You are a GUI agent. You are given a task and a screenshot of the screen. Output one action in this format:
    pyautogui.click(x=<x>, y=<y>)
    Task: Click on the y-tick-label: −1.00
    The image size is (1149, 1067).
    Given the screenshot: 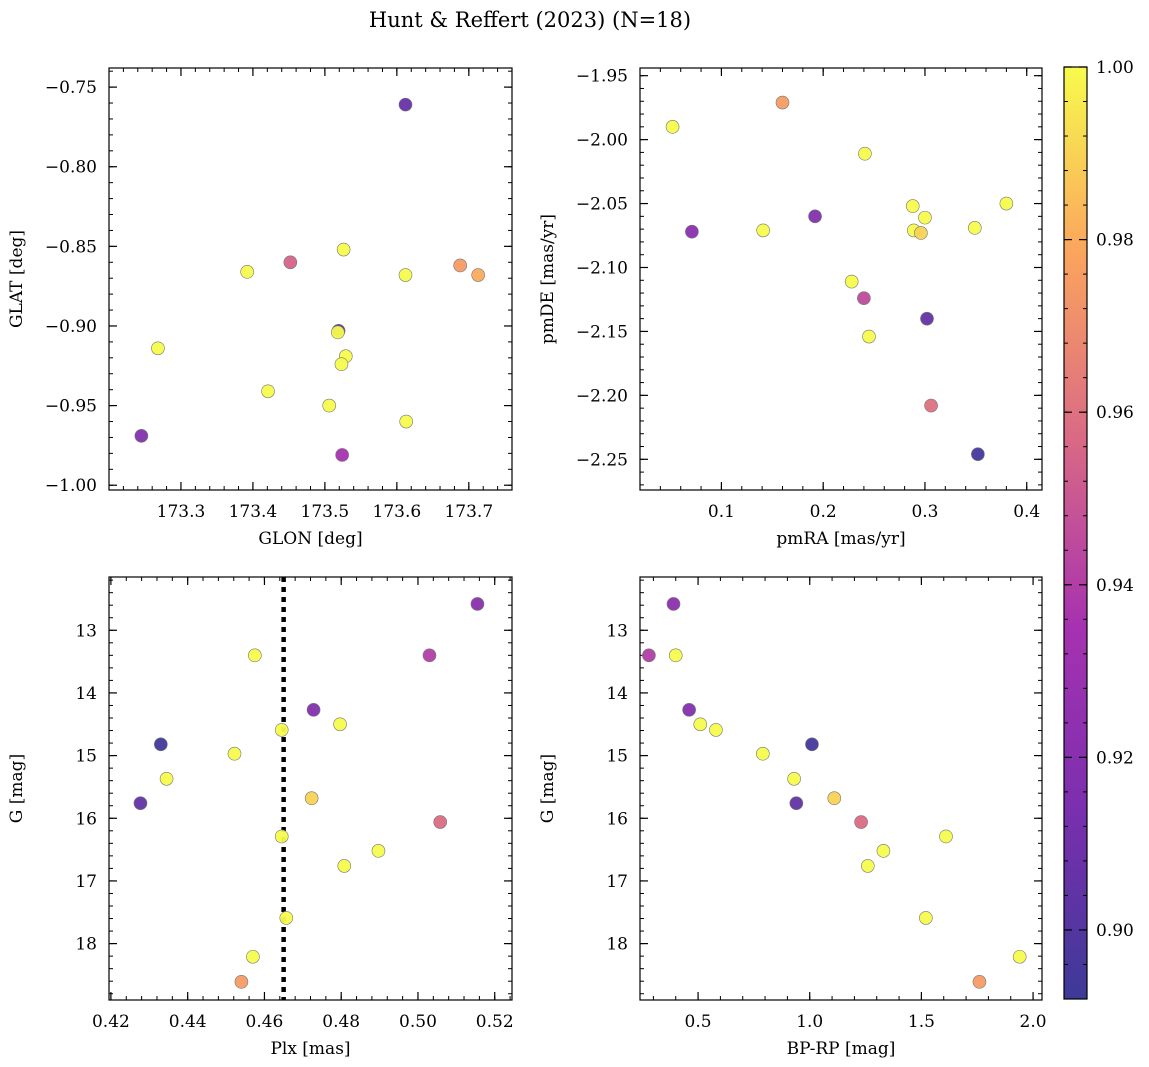 What is the action you would take?
    pyautogui.click(x=71, y=486)
    